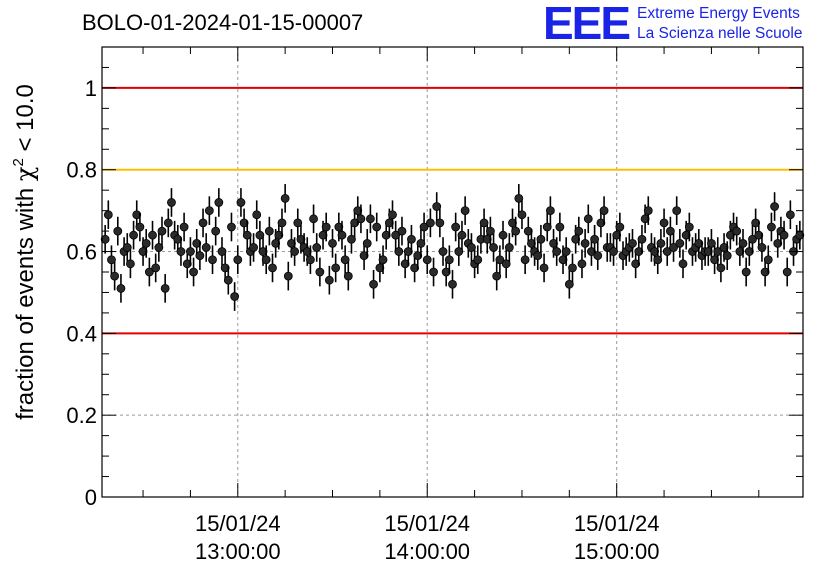 The image size is (836, 572). Describe the element at coordinates (238, 523) in the screenshot. I see `x-tick-label-date: 15/01/24` at that location.